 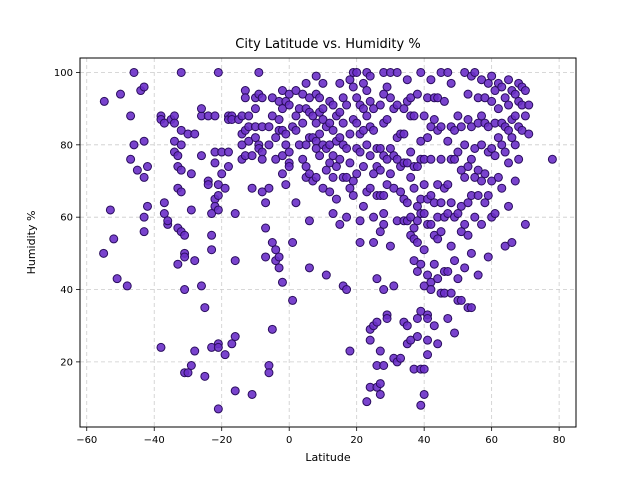 What do you see at coordinates (66, 145) in the screenshot?
I see `y-tick-label: 80` at bounding box center [66, 145].